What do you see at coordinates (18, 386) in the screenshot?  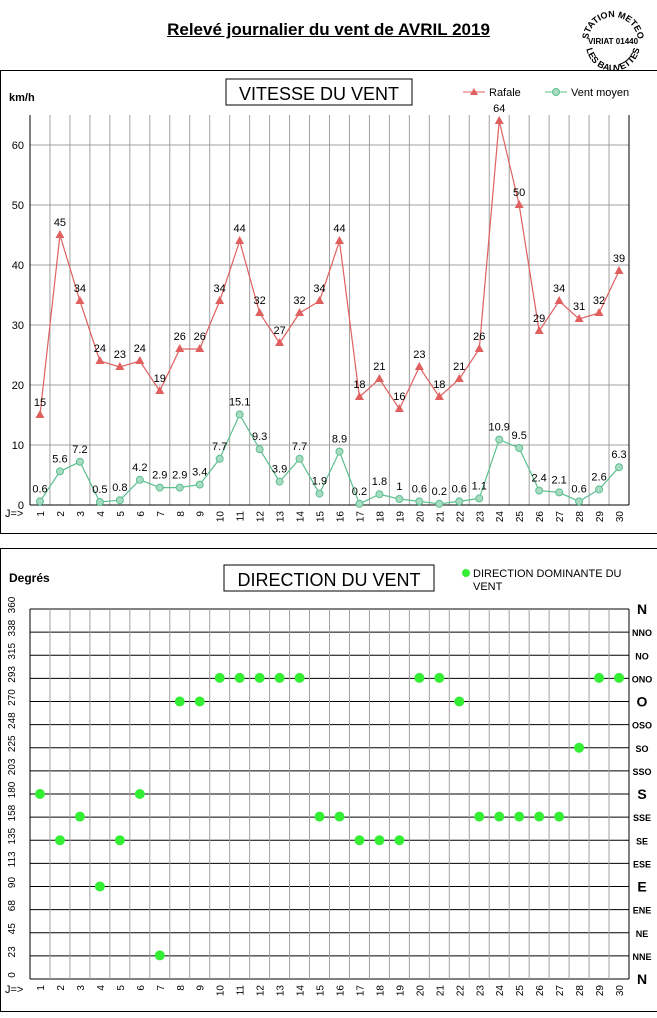 I see `speed-y-tick: 20` at bounding box center [18, 386].